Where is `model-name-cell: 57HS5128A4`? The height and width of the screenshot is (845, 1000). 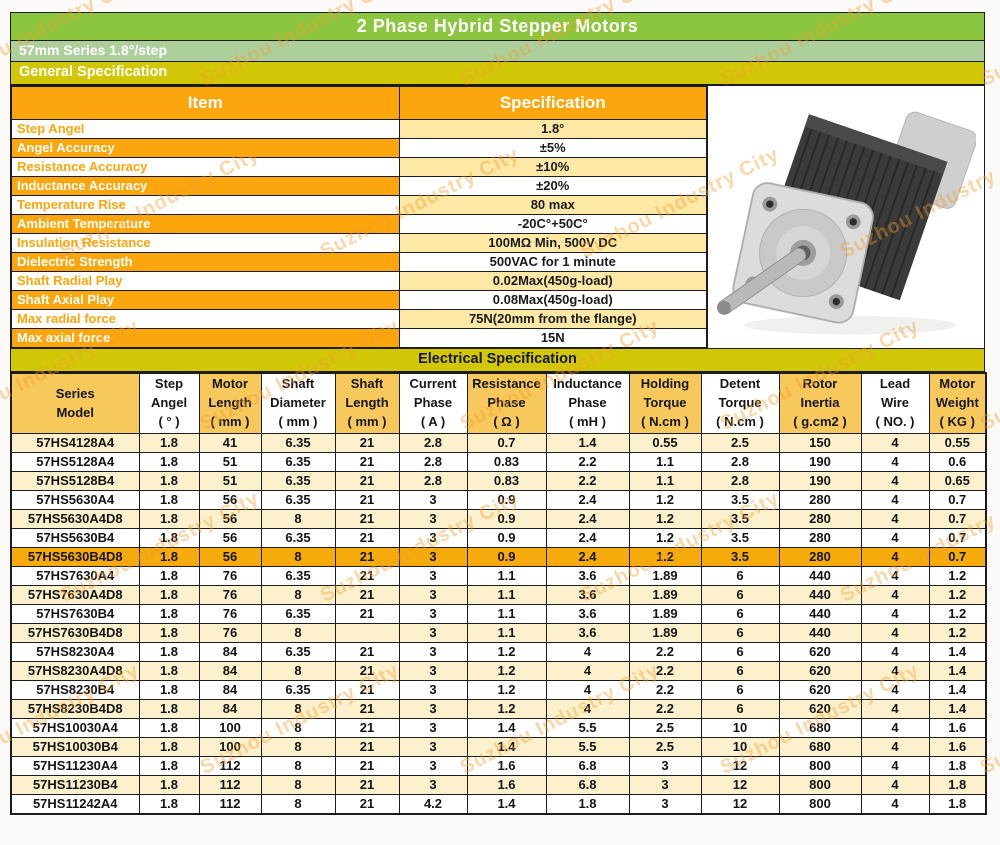 model-name-cell: 57HS5128A4 is located at coordinates (75, 462).